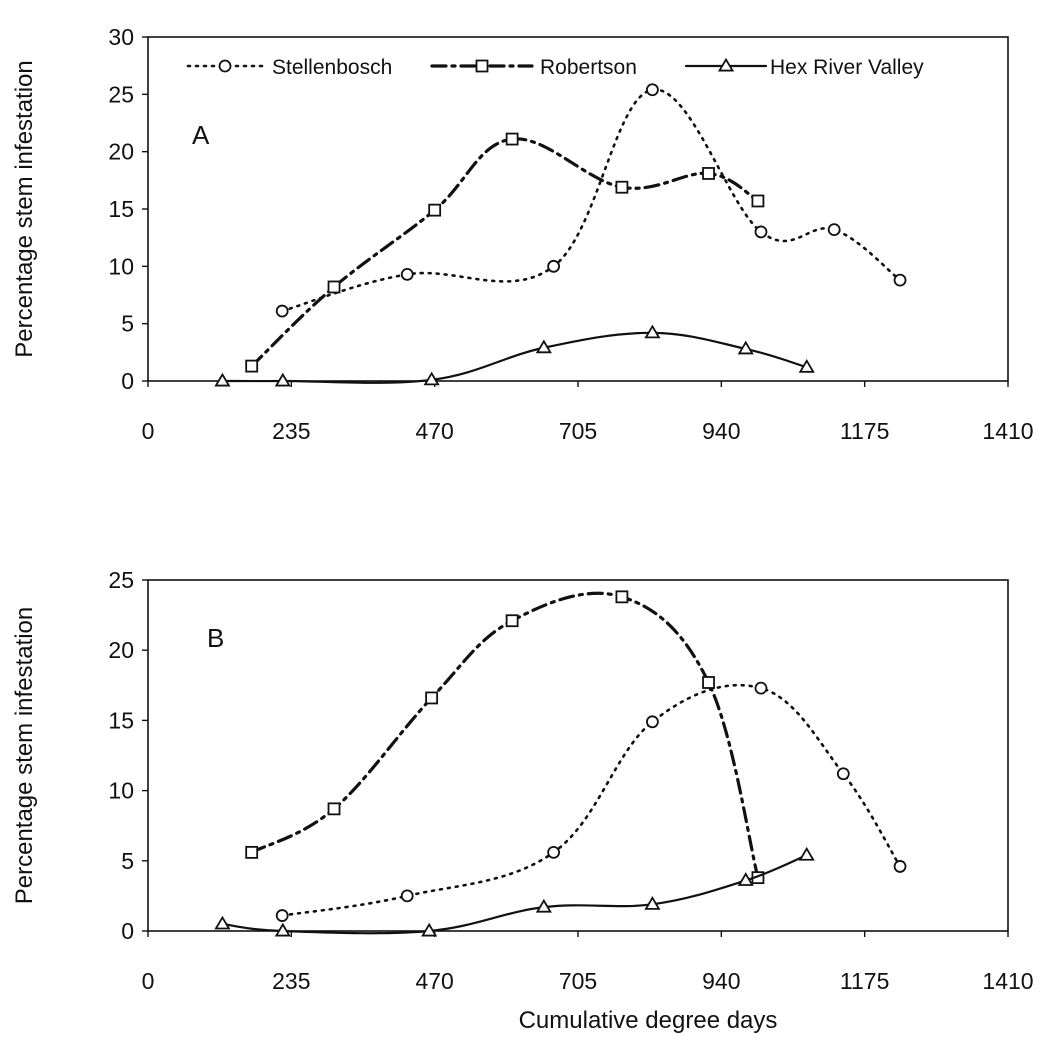 This screenshot has width=1049, height=1048. Describe the element at coordinates (588, 67) in the screenshot. I see `legend-label: Robertson` at that location.